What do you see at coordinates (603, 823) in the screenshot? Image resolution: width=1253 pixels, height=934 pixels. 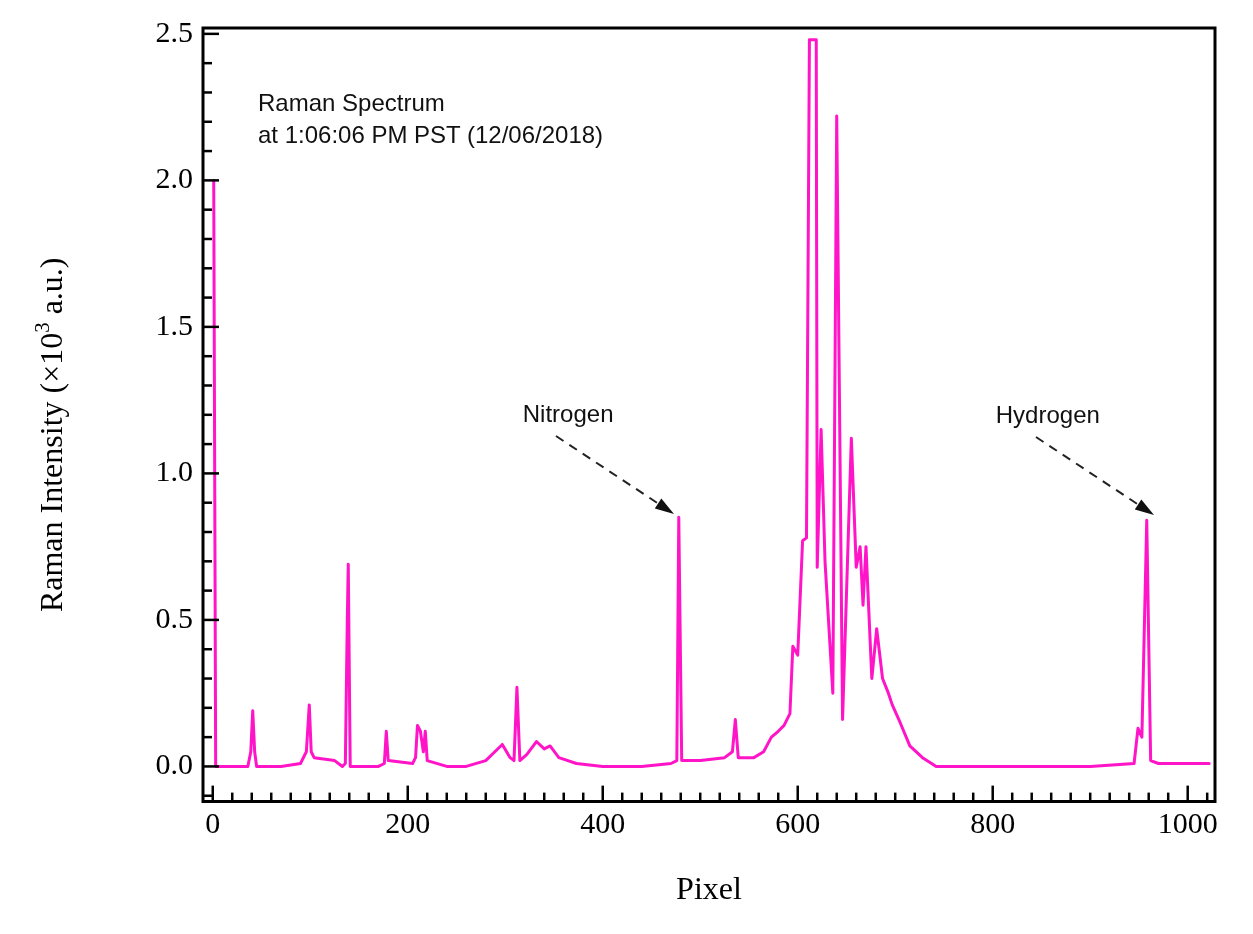 I see `x-tick-label: 400` at bounding box center [603, 823].